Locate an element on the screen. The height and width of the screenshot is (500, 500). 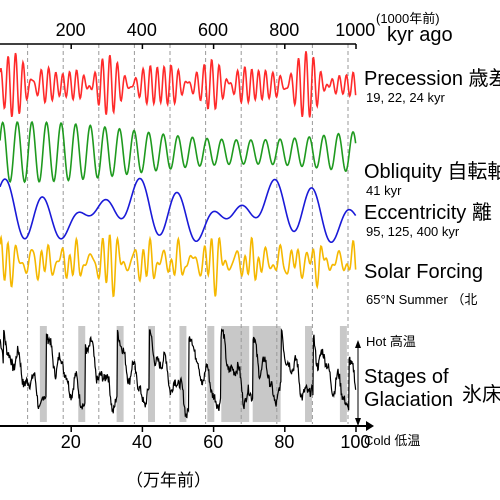
hot-arrowhead is located at coordinates (358, 344).